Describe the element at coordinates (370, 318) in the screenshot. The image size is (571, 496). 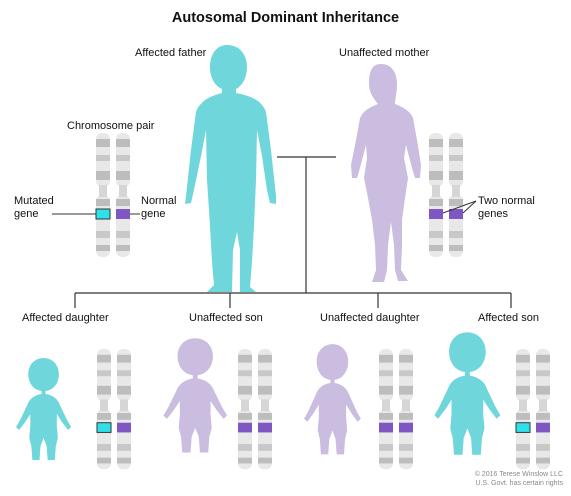
I see `label-unaffected-daughter: Unaffected daughter` at that location.